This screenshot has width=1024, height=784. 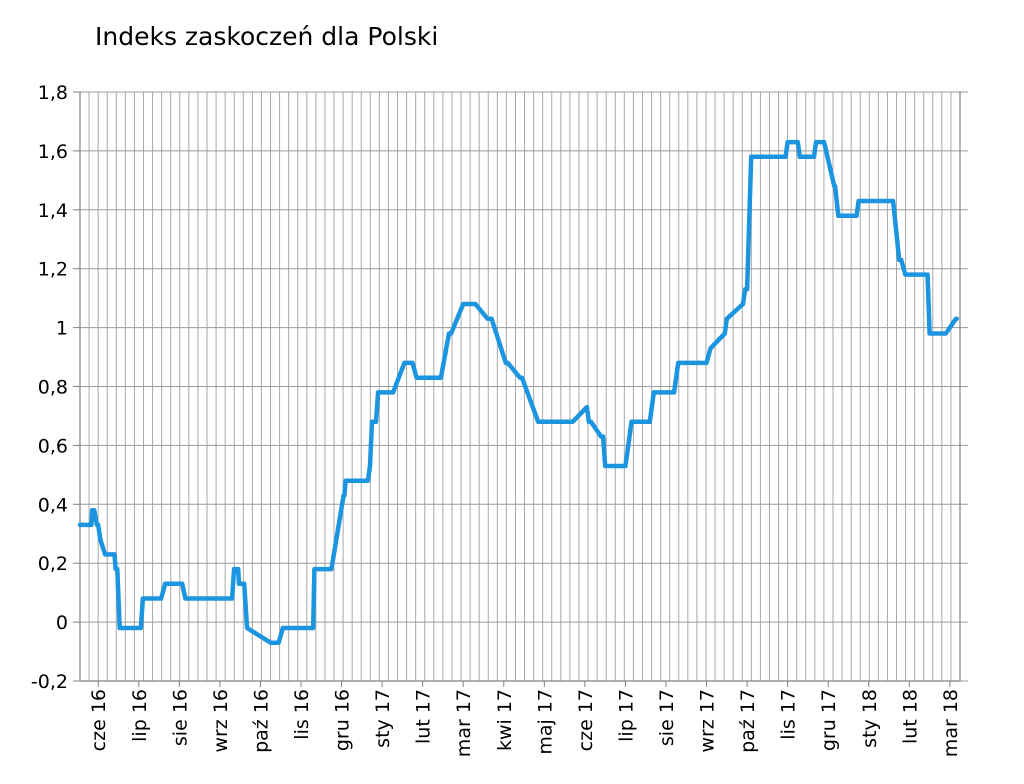 What do you see at coordinates (708, 721) in the screenshot?
I see `x-tick-label: wrz 17` at bounding box center [708, 721].